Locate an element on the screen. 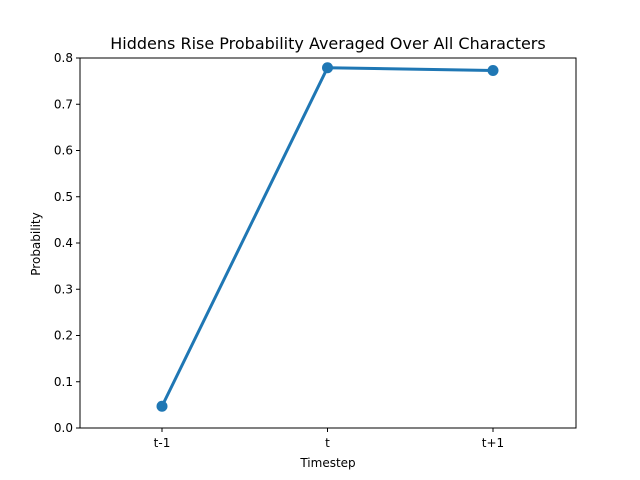 The image size is (640, 480). y-axis-label: Probability is located at coordinates (36, 243).